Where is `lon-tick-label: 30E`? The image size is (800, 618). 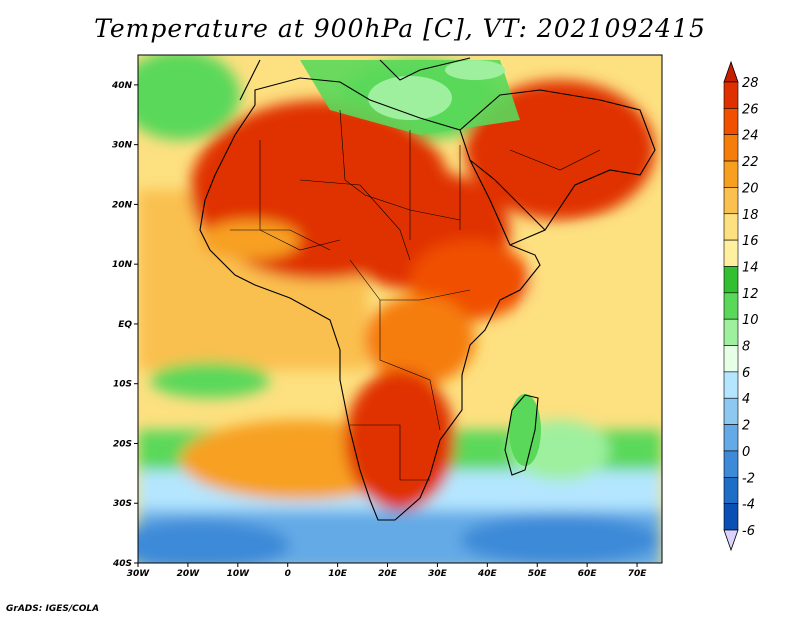 lon-tick-label: 30E is located at coordinates (438, 574).